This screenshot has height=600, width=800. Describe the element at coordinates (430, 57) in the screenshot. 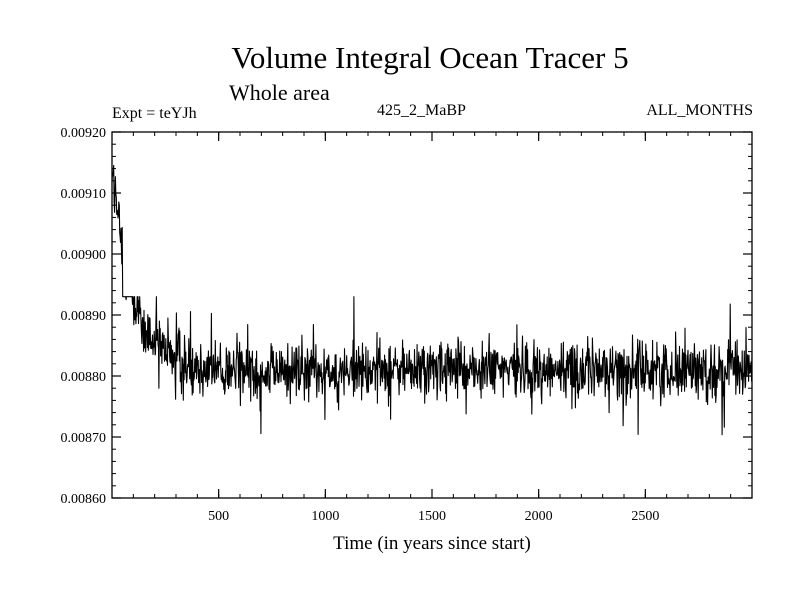

I see `chart-title: Volume Integral Ocean Tracer 5` at that location.